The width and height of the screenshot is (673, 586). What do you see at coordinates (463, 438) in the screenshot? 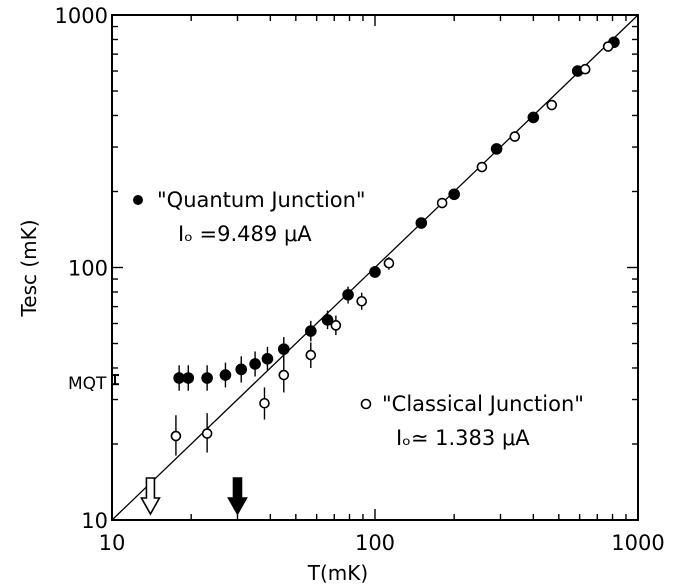
I see `legend-current-classical: Iₒ≃ 1.383 μA` at bounding box center [463, 438].